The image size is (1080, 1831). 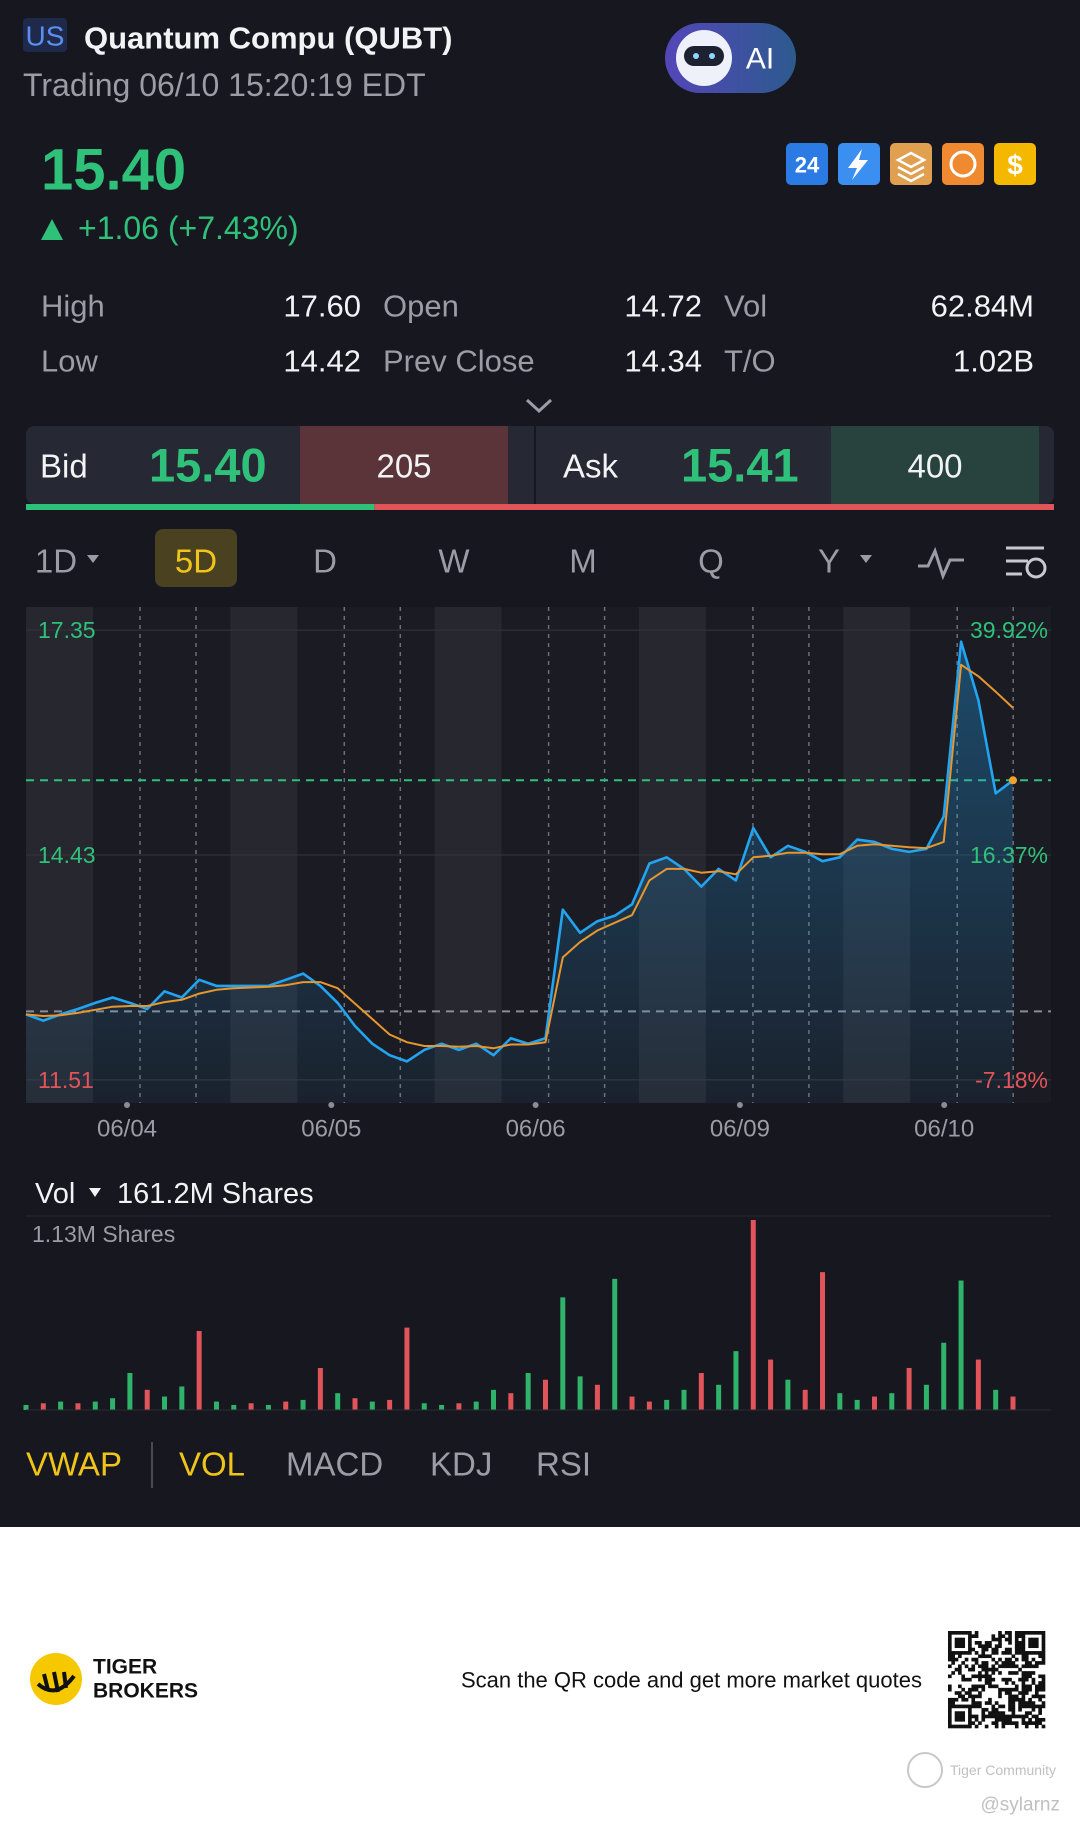 I want to click on watermark: Tiger Community, so click(x=1003, y=1770).